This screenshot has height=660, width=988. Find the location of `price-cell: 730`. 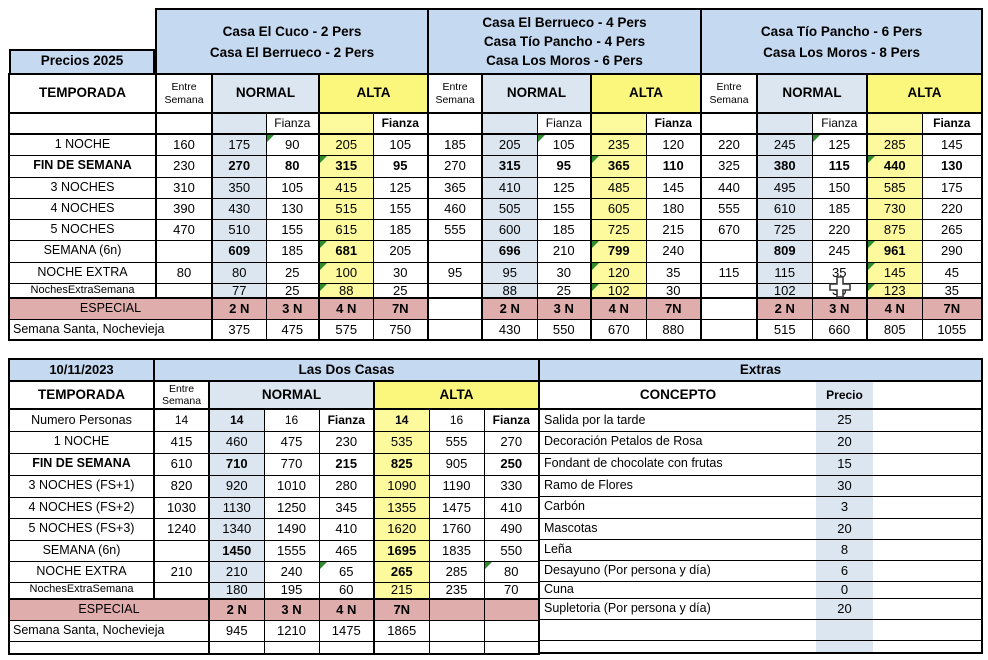

price-cell: 730 is located at coordinates (894, 208).